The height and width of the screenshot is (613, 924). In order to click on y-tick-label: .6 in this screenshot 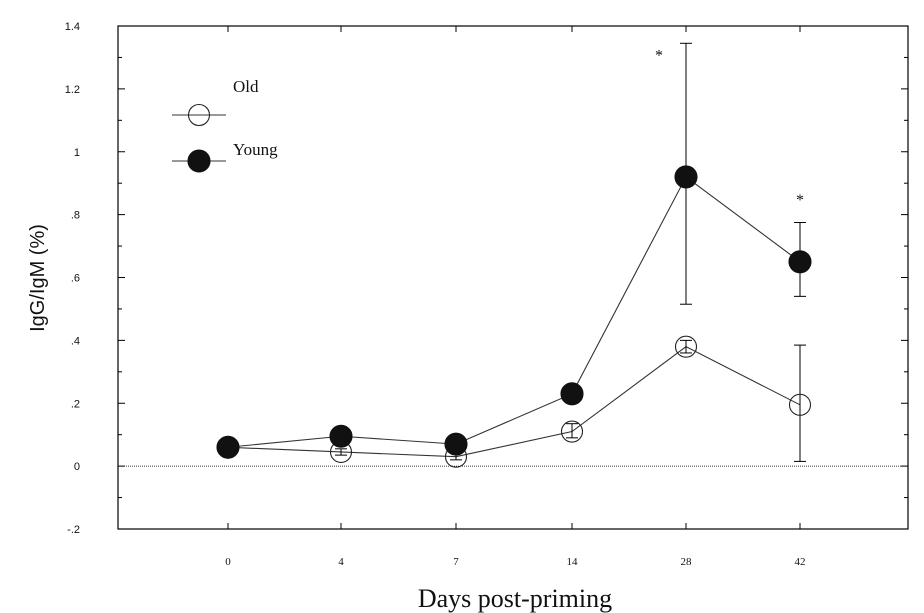, I will do `click(75, 279)`.